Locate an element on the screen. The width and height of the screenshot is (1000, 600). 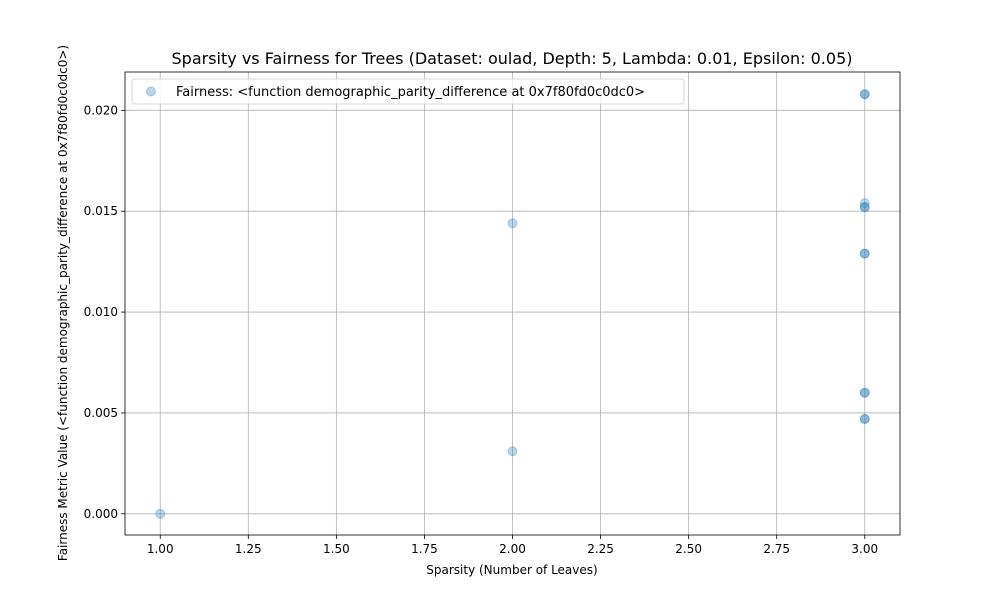
legend-box is located at coordinates (408, 91).